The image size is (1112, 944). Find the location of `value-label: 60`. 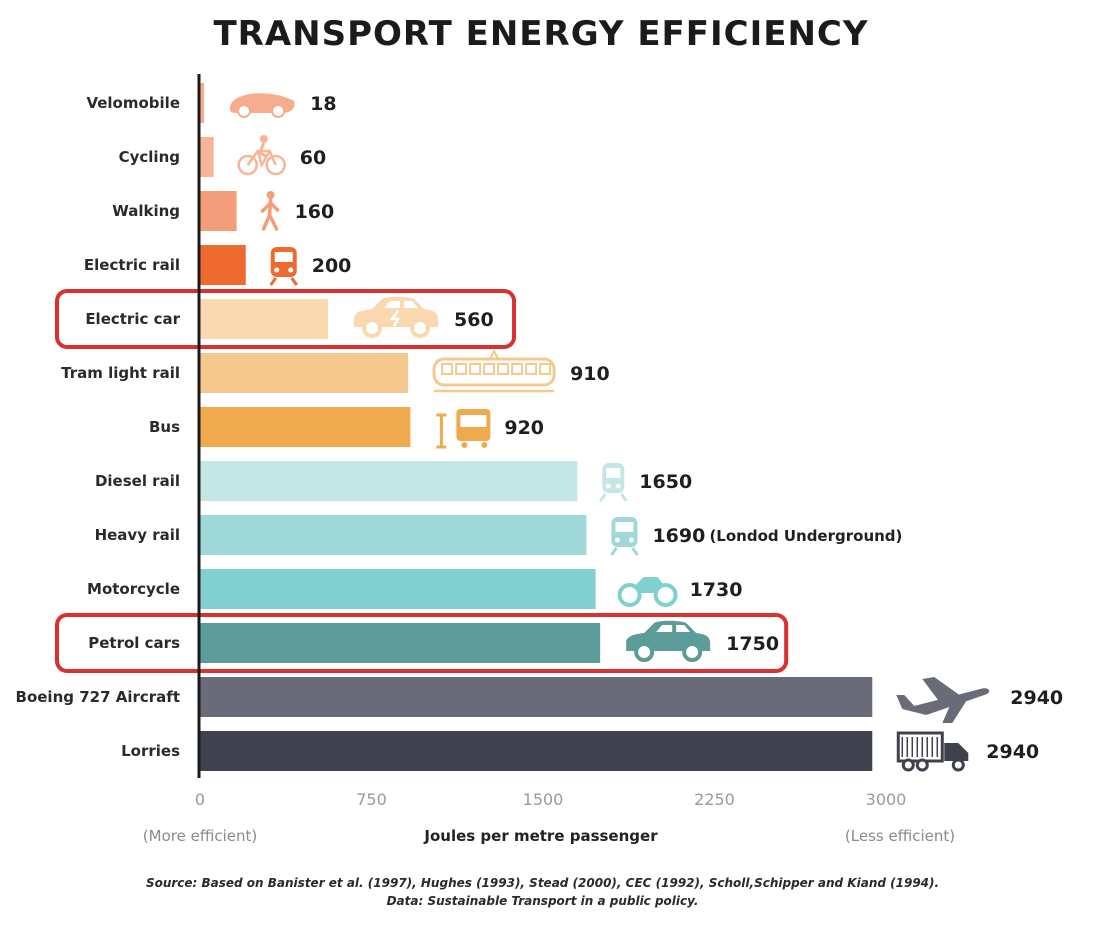

value-label: 60 is located at coordinates (313, 158).